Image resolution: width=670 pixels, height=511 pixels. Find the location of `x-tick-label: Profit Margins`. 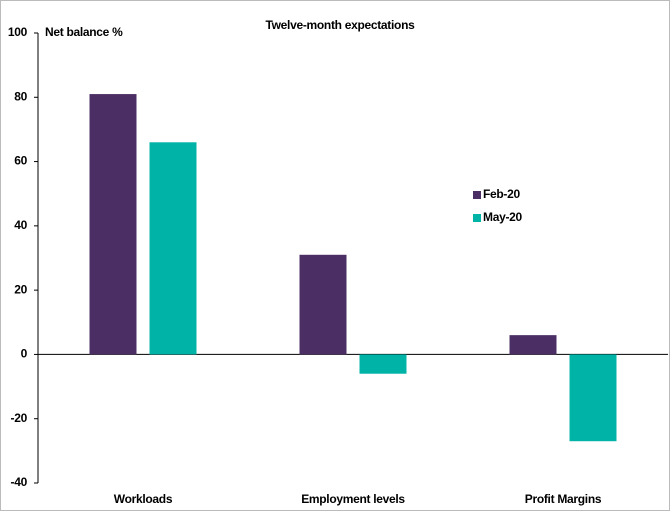

x-tick-label: Profit Margins is located at coordinates (563, 499).